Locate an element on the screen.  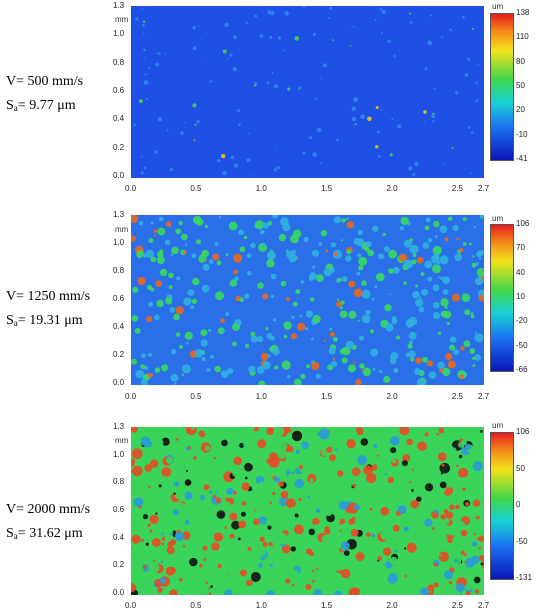
x-tick-label: 0.0 is located at coordinates (131, 188).